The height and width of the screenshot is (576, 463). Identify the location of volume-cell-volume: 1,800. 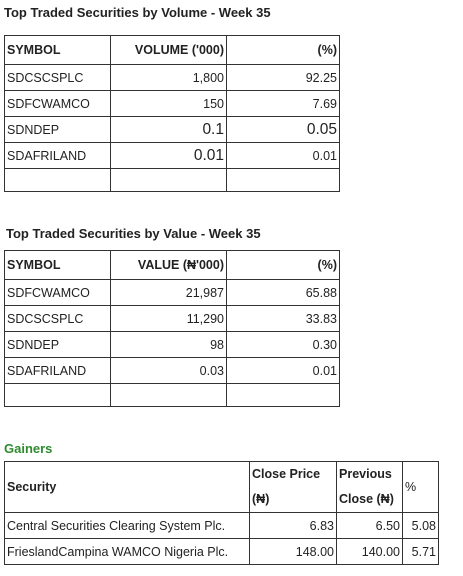
(168, 77).